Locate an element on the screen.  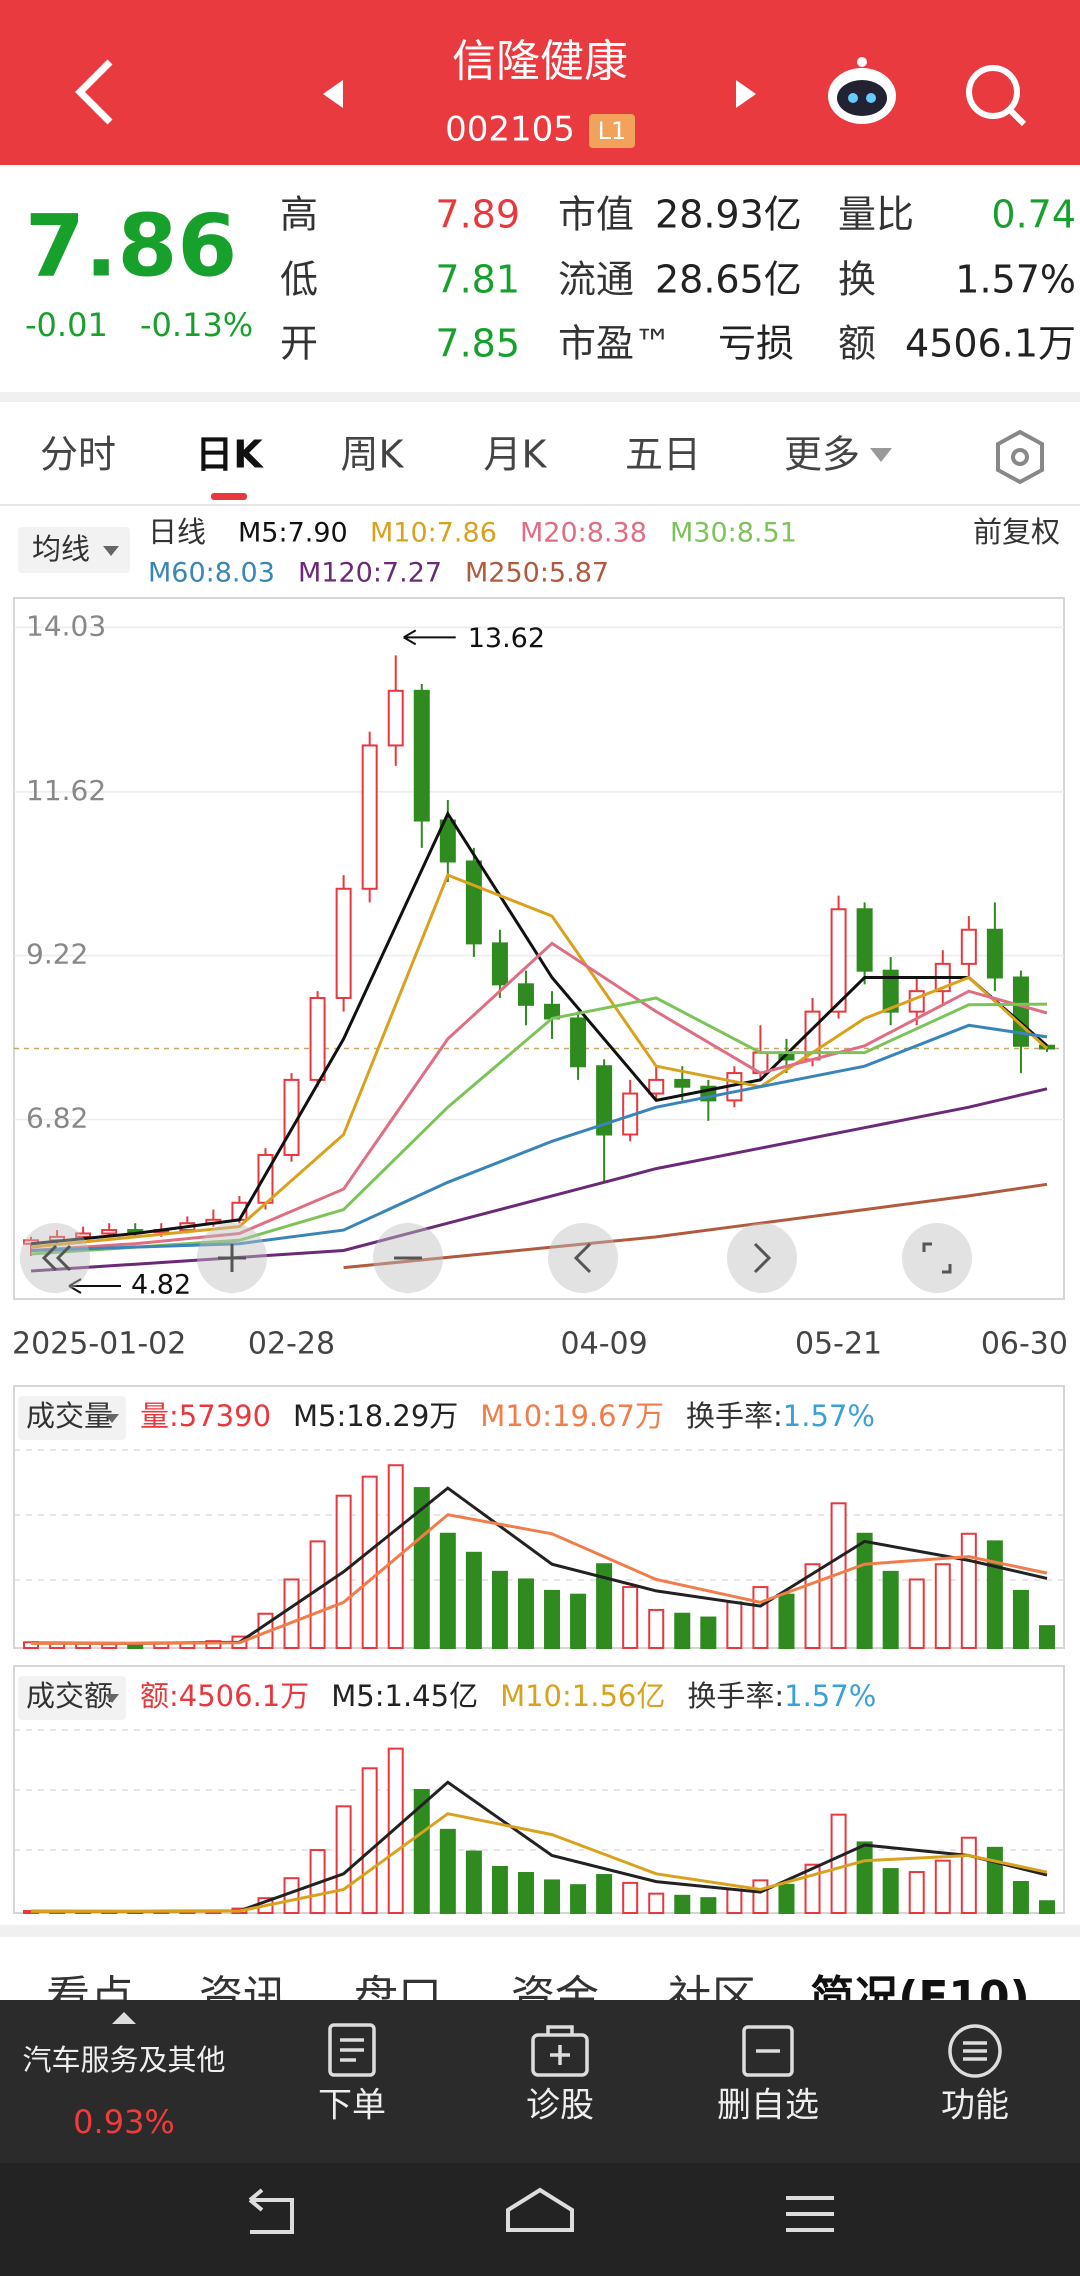
ma-button is located at coordinates (74, 550).